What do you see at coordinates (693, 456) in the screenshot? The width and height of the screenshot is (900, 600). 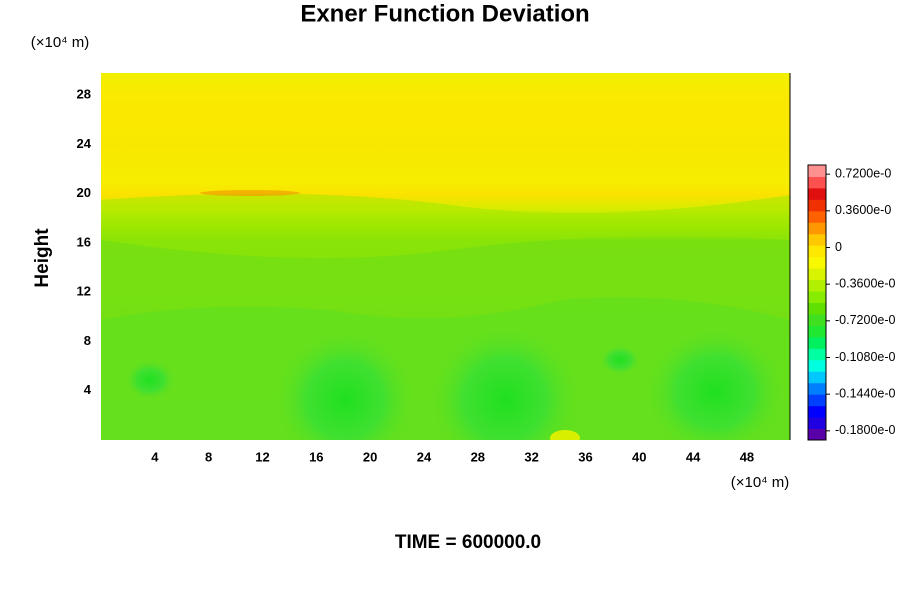 I see `x-tick-label: 44` at bounding box center [693, 456].